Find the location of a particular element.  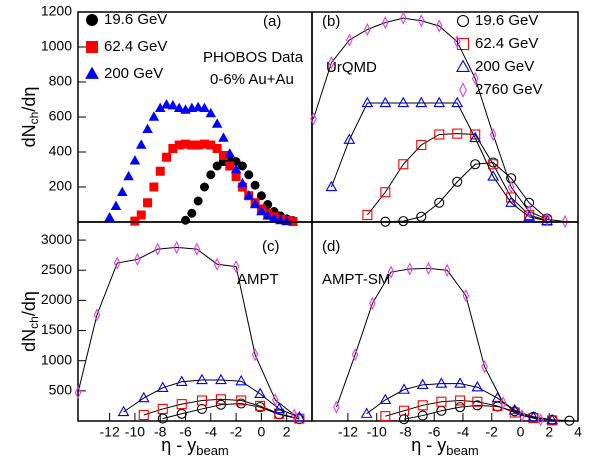

y-tick-label: 2500 is located at coordinates (56, 269).